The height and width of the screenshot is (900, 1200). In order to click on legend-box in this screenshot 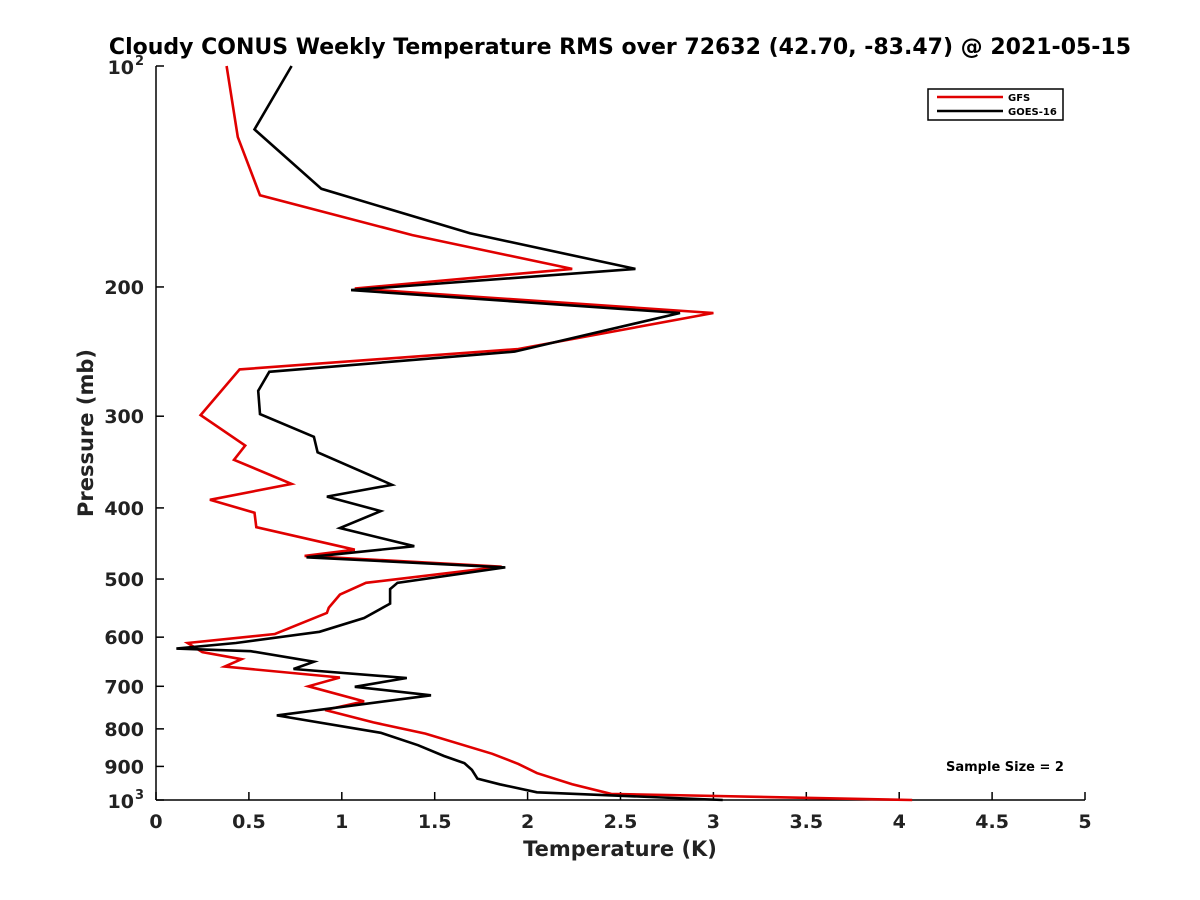, I will do `click(995, 104)`.